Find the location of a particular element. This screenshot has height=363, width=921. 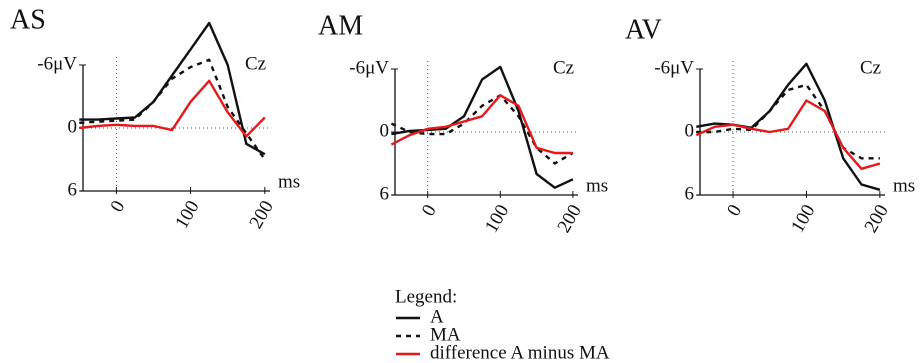

legend-label: MA is located at coordinates (445, 334).